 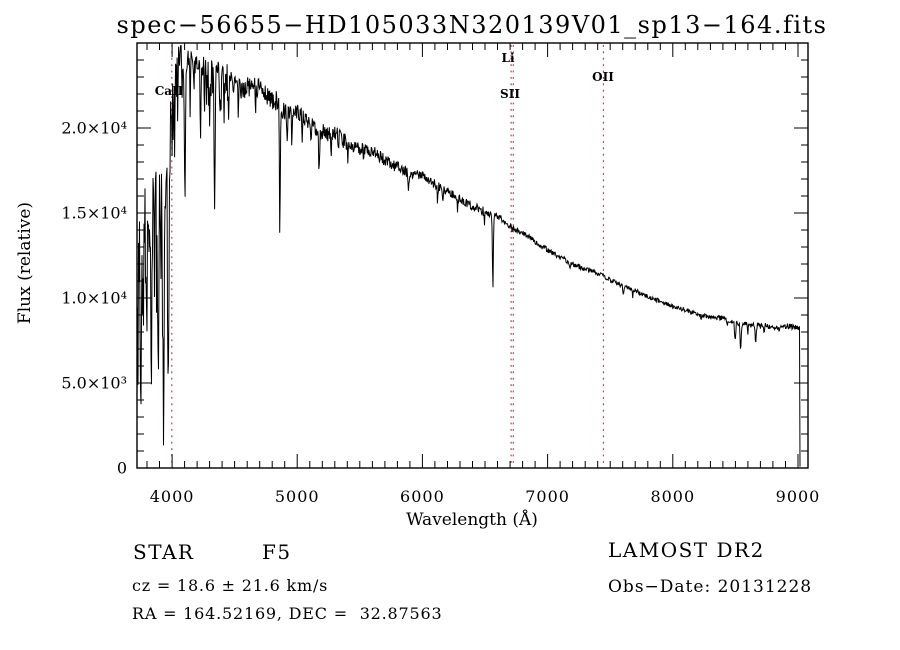 I want to click on x-tick-label: 4000, so click(x=172, y=496).